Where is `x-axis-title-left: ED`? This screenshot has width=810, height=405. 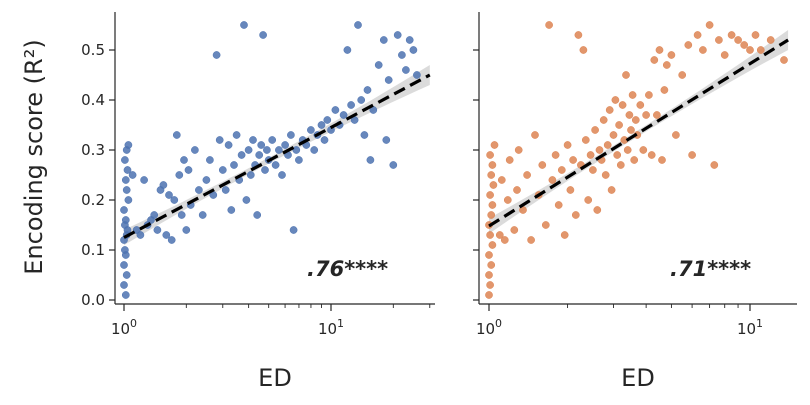 x-axis-title-left: ED is located at coordinates (275, 378).